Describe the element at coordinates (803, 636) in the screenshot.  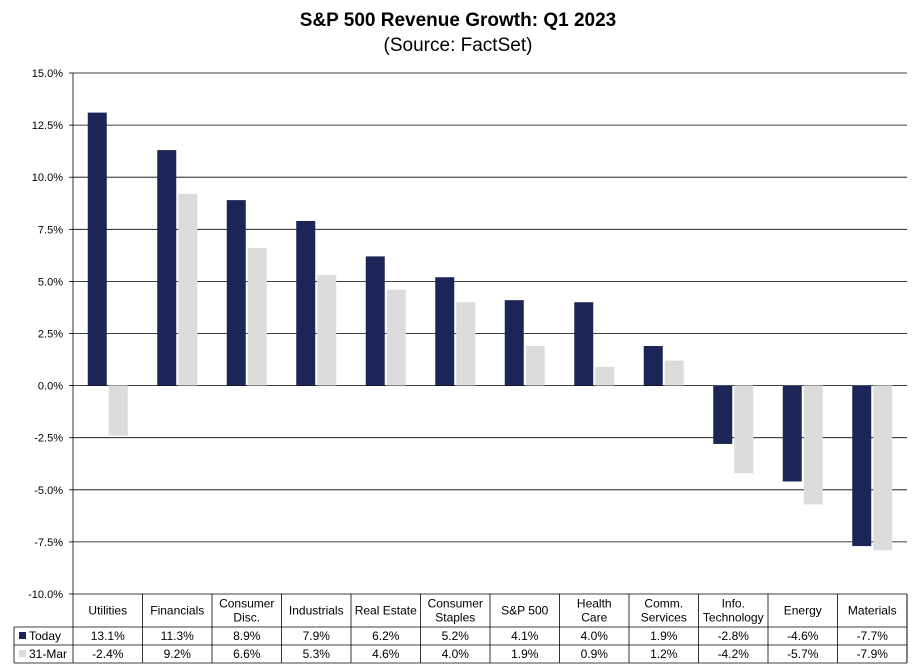
I see `data-label: -4.6%` at that location.